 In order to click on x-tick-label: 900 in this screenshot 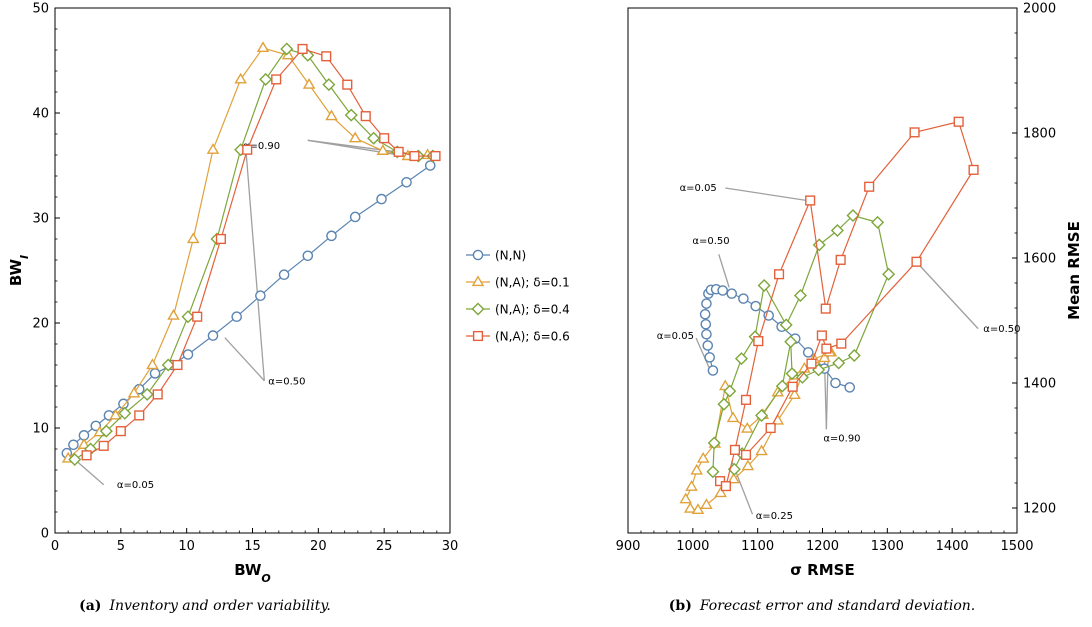, I will do `click(628, 546)`.